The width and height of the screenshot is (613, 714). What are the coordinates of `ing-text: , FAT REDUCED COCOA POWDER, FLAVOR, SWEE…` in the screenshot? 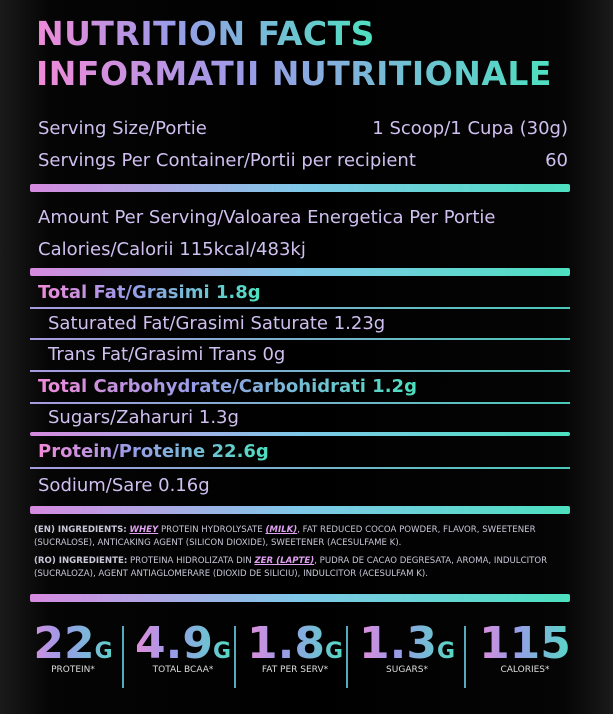 It's located at (285, 536).